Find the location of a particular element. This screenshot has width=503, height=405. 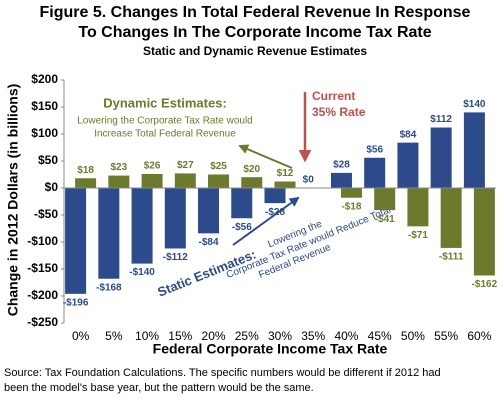

value-label: -$196 is located at coordinates (76, 302).